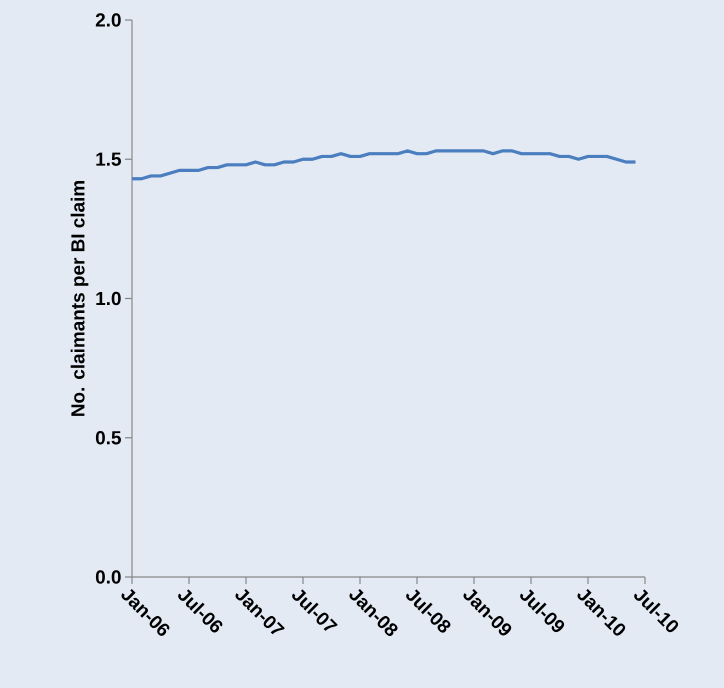  What do you see at coordinates (79, 298) in the screenshot?
I see `y-axis-title: No. claimants per BI claim` at bounding box center [79, 298].